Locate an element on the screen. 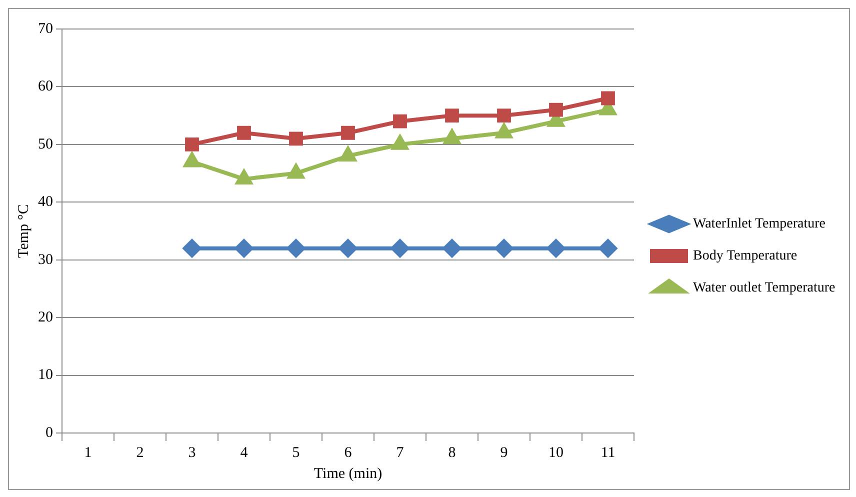 The height and width of the screenshot is (497, 856). x-tick-label: 4 is located at coordinates (244, 452).